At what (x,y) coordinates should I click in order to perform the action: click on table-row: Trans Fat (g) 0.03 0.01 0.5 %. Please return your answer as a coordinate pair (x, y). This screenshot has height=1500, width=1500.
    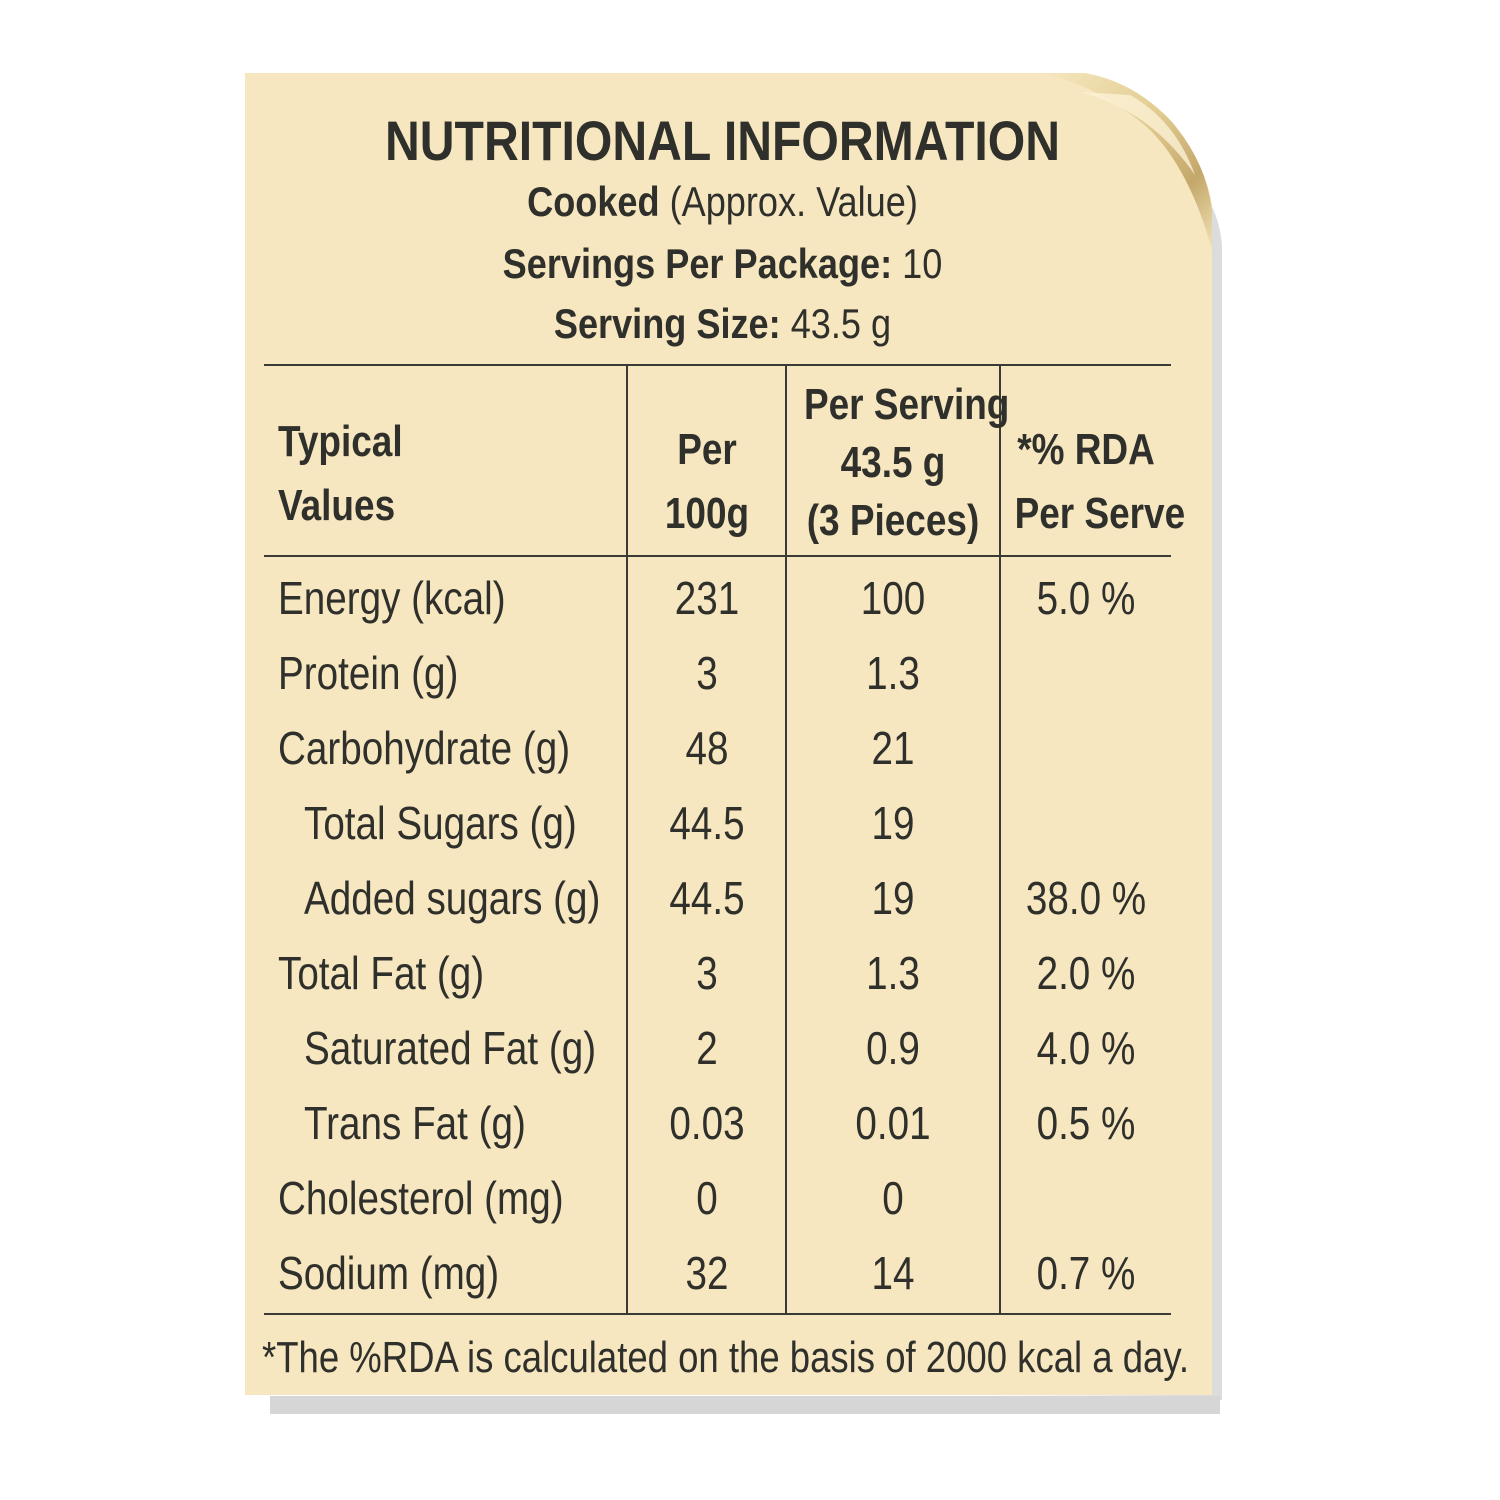
    Looking at the image, I should click on (750, 1122).